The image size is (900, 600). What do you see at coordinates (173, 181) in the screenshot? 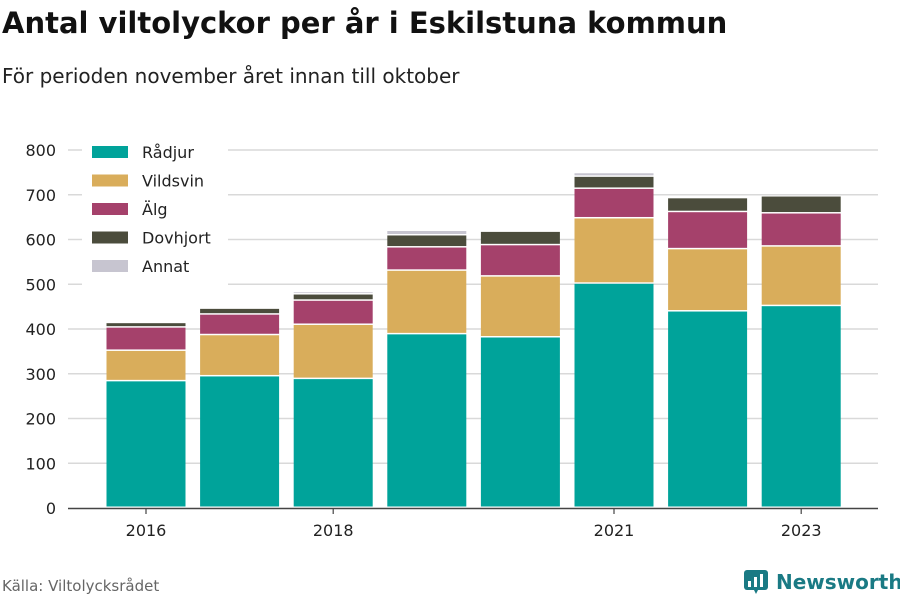
I see `legend-label: Vildsvin` at bounding box center [173, 181].